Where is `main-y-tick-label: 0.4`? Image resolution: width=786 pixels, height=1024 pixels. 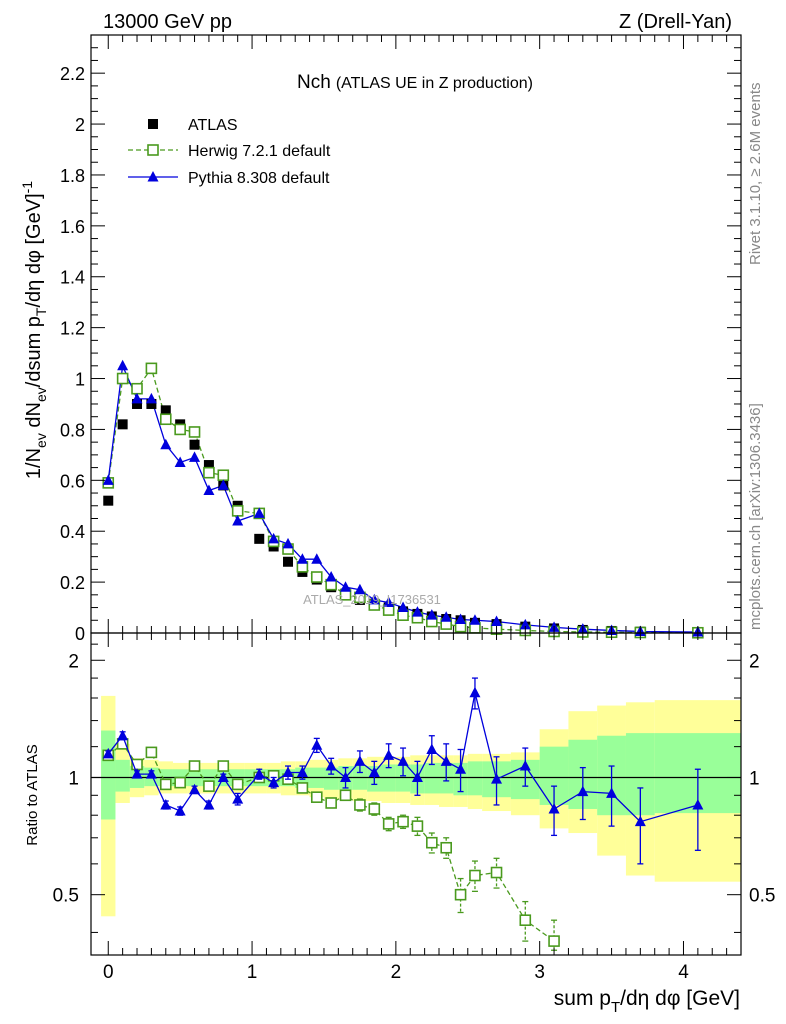 main-y-tick-label: 0.4 is located at coordinates (72, 532).